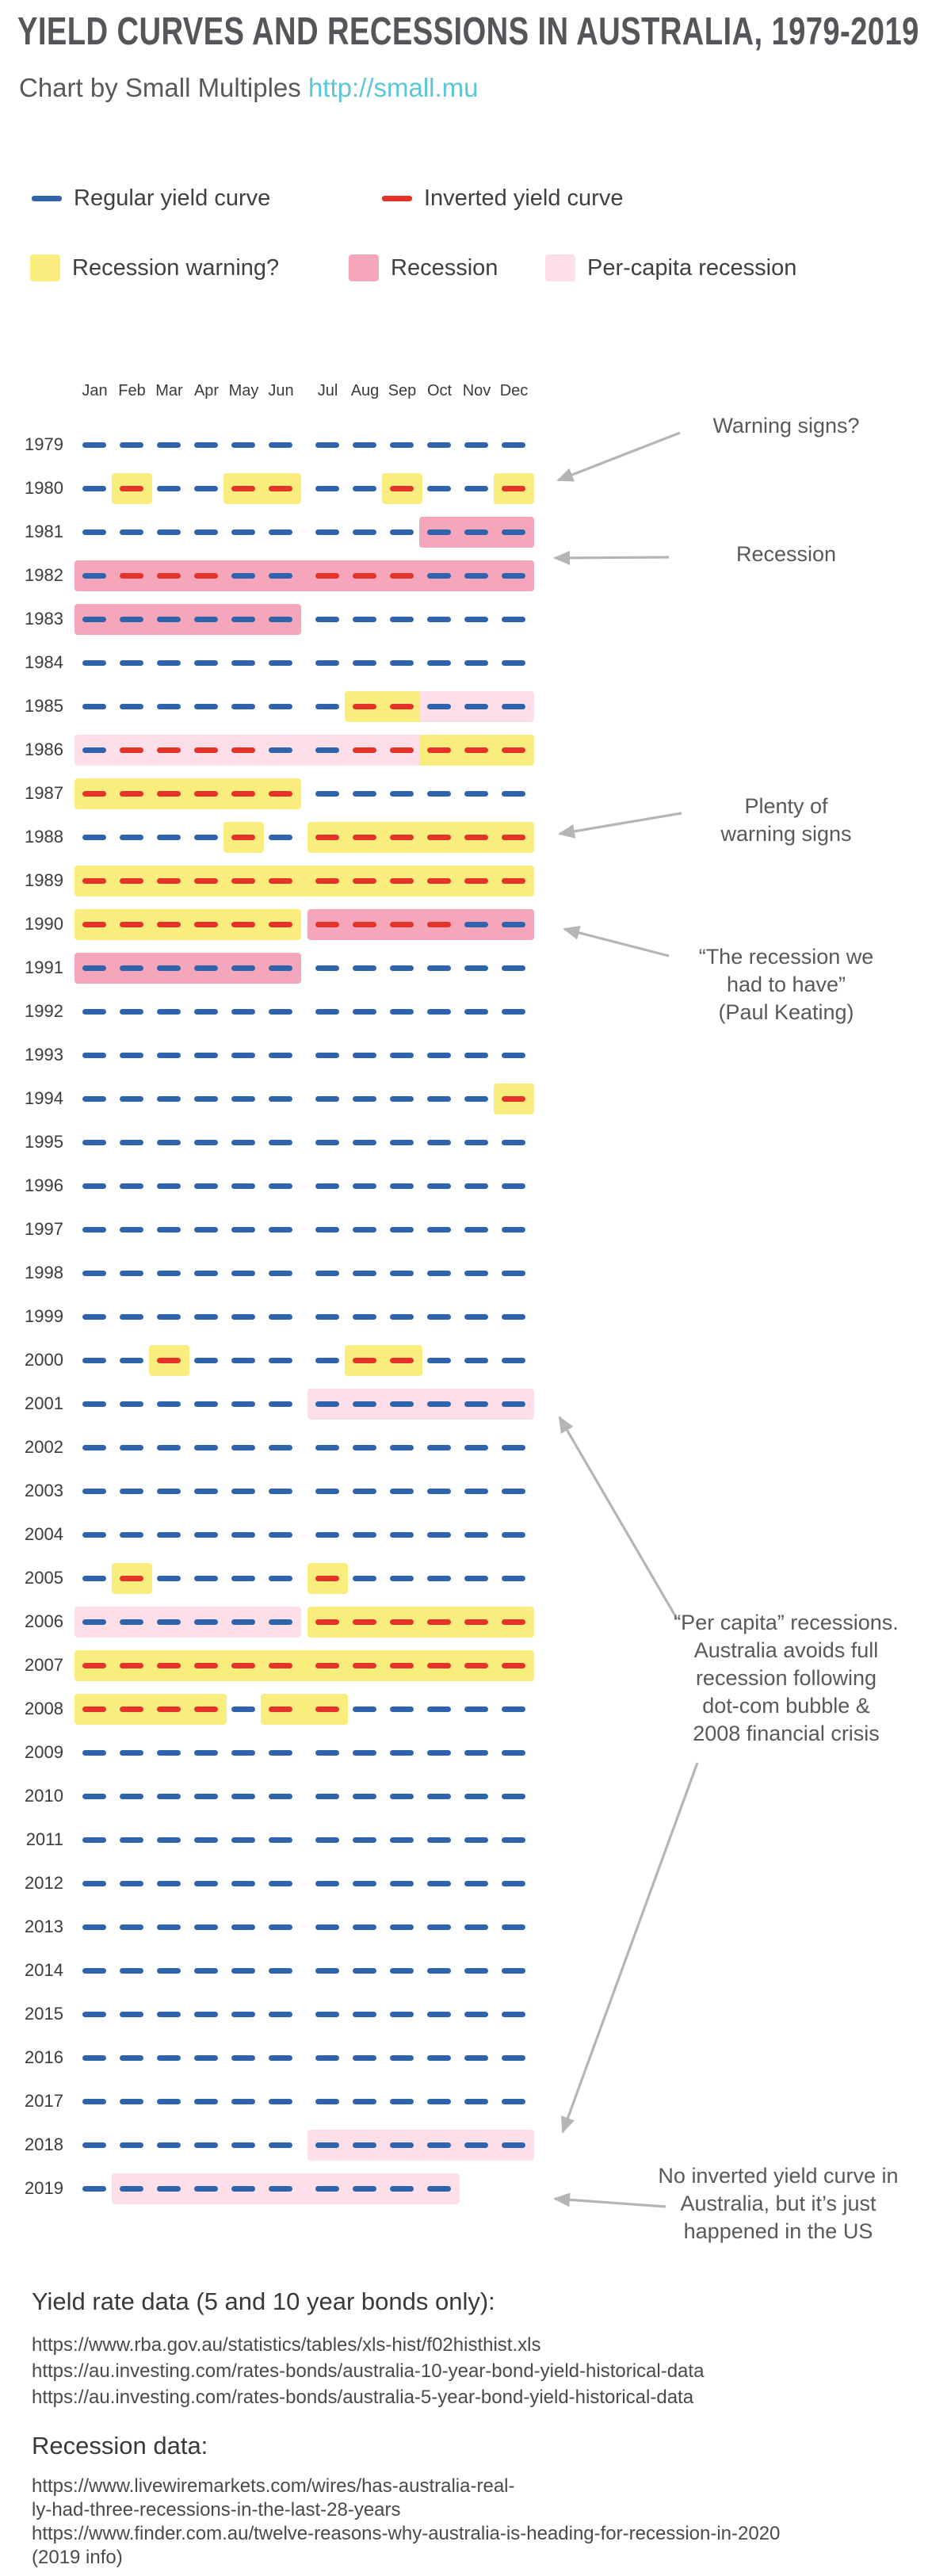 The image size is (951, 2576). Describe the element at coordinates (475, 1230) in the screenshot. I see `year-row: 1997` at that location.